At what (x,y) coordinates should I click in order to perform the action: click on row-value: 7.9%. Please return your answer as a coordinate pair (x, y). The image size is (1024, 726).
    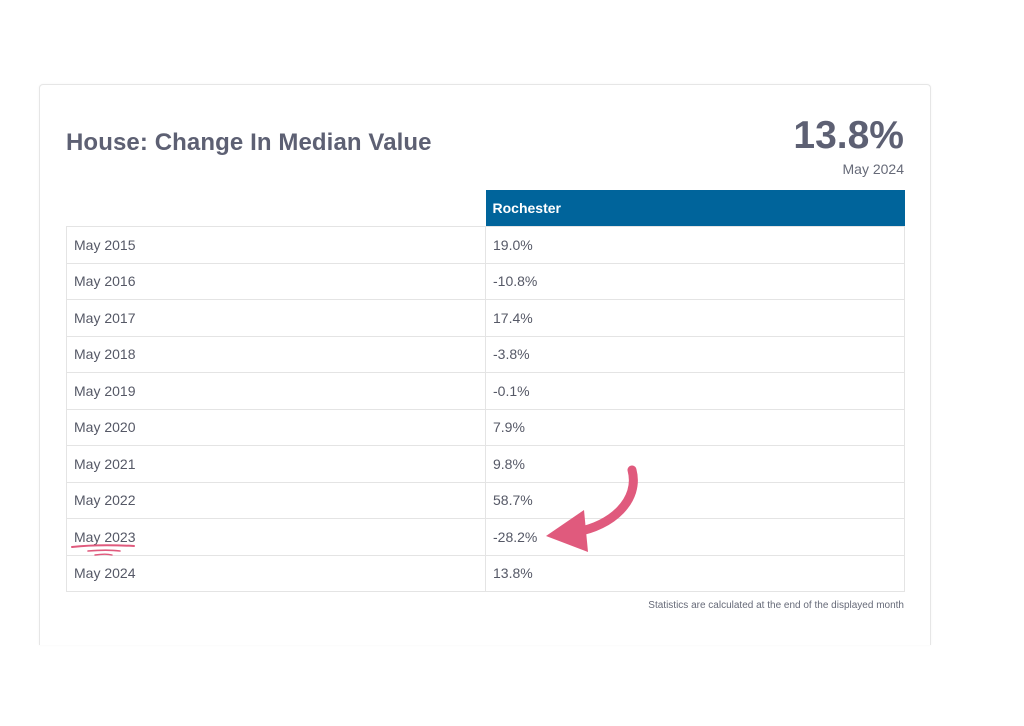
    Looking at the image, I should click on (695, 427).